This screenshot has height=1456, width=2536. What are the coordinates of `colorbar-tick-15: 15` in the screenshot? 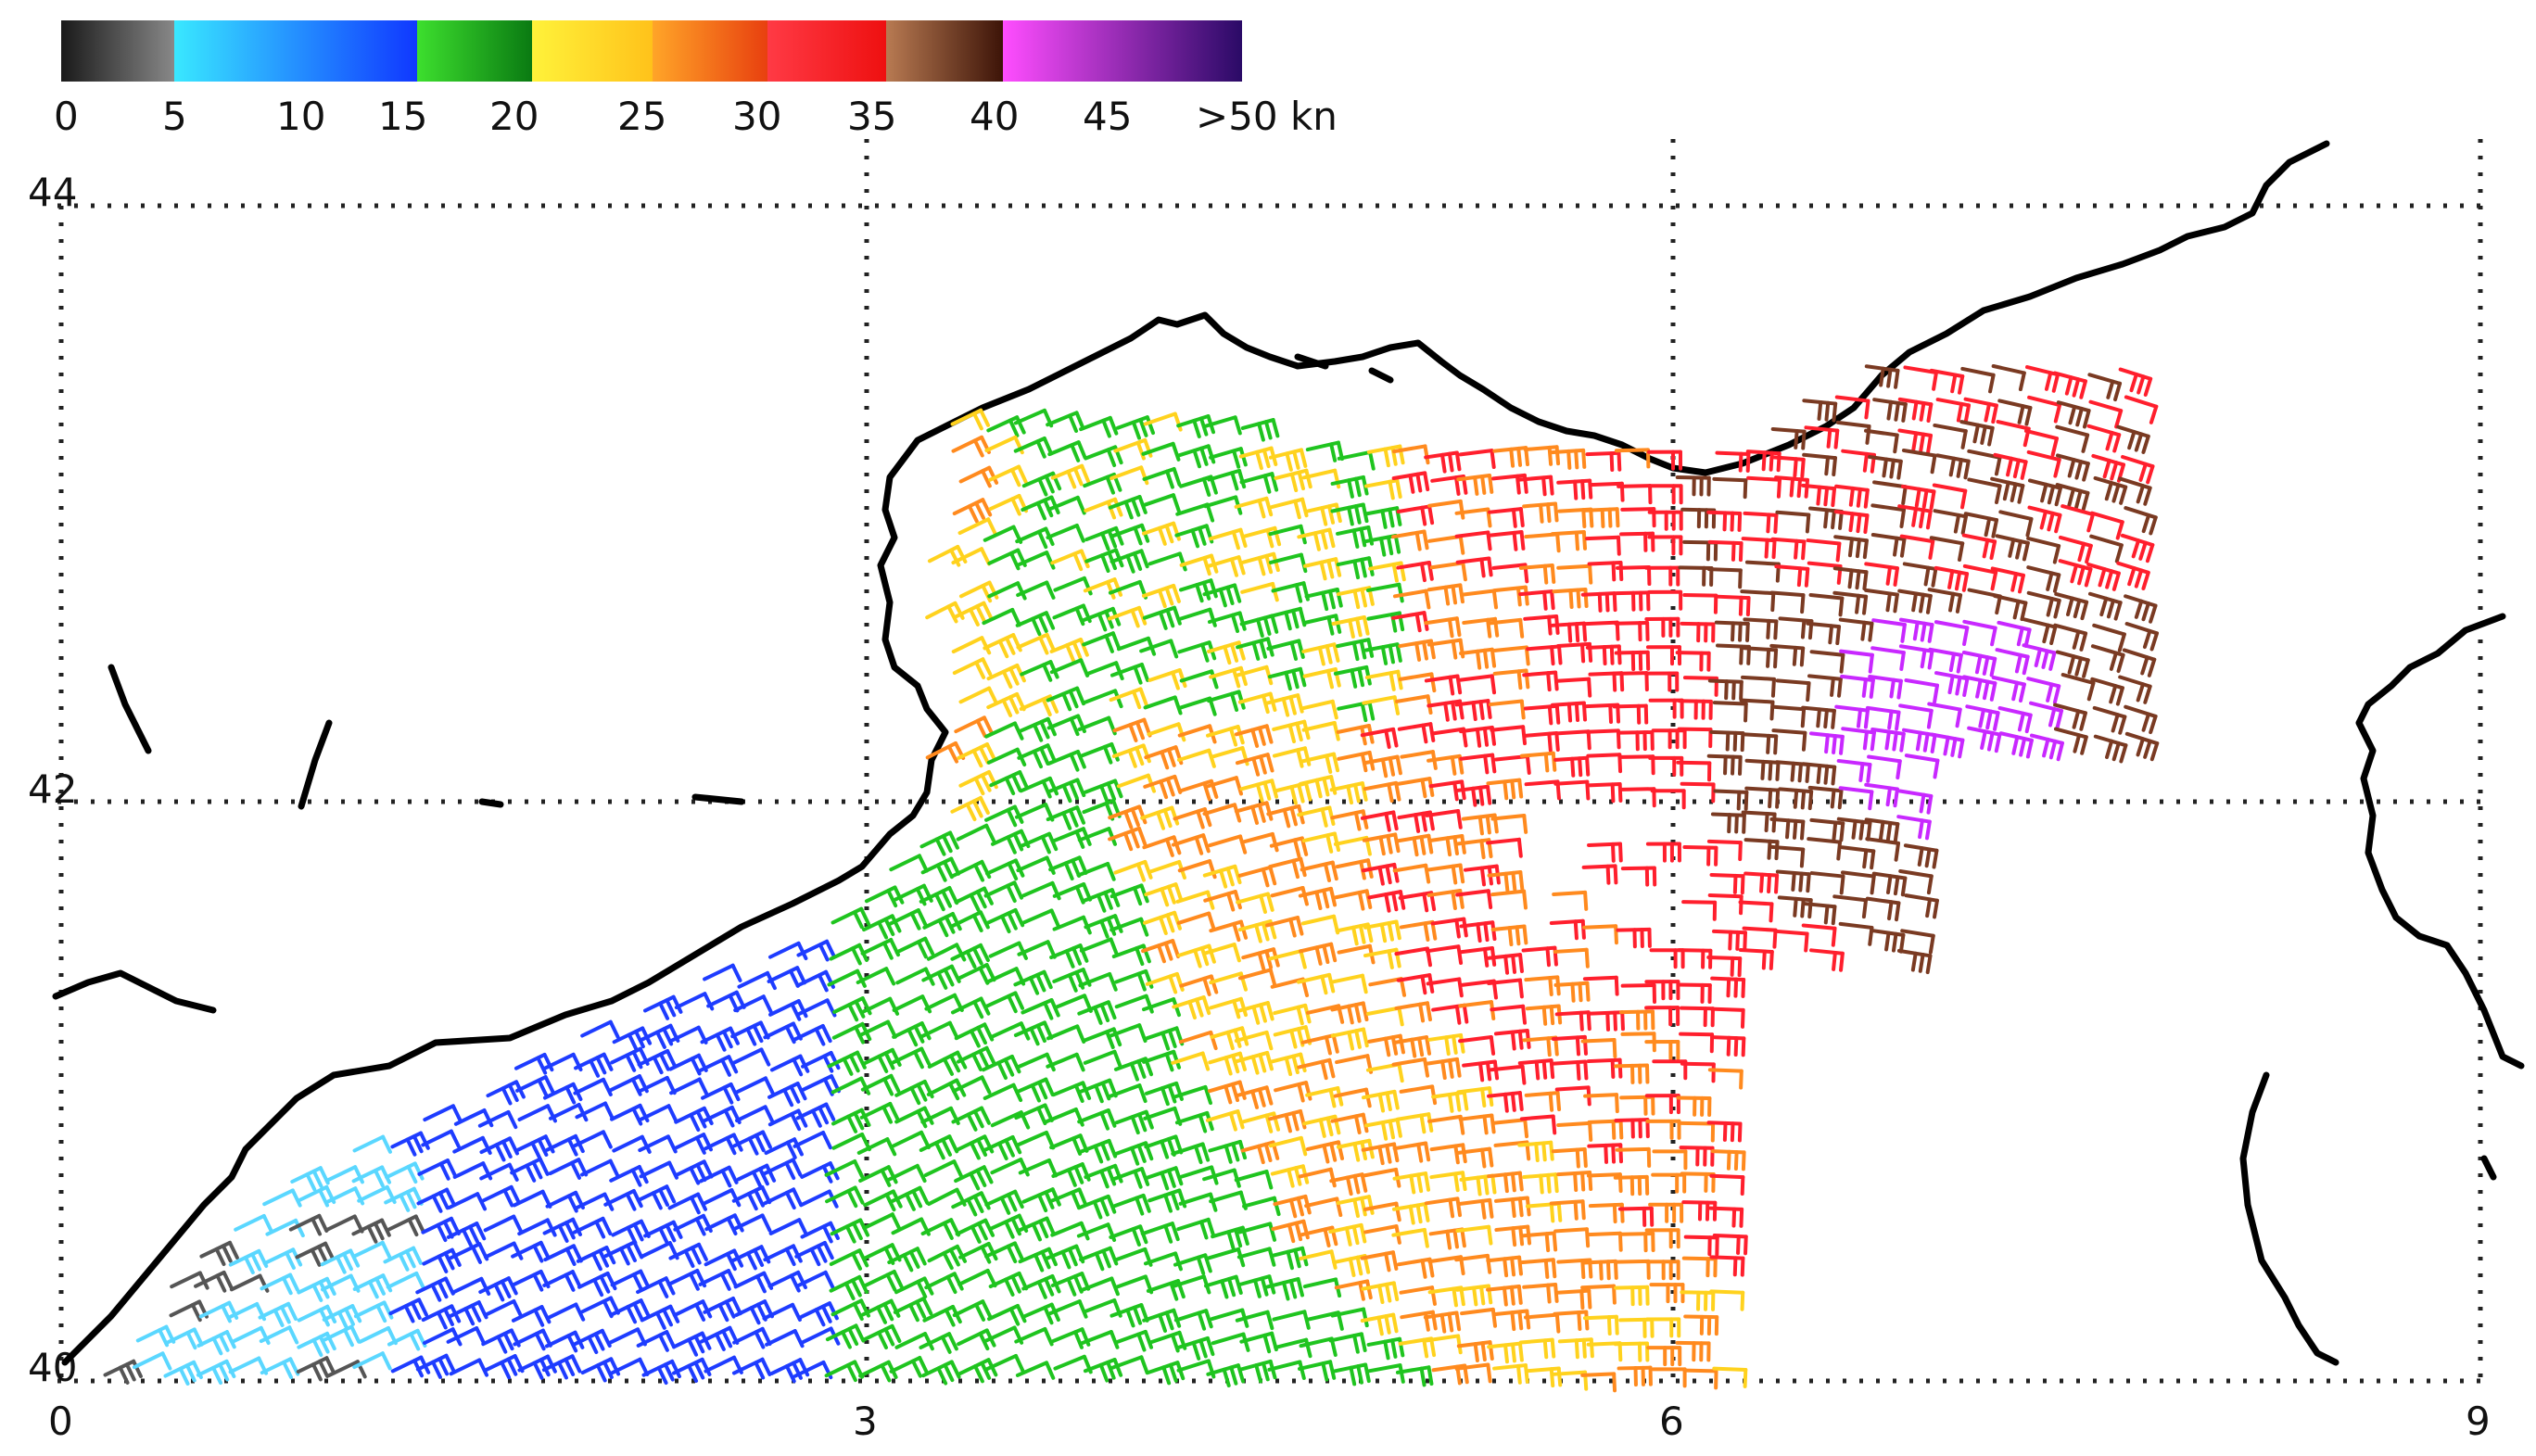 It's located at (402, 116).